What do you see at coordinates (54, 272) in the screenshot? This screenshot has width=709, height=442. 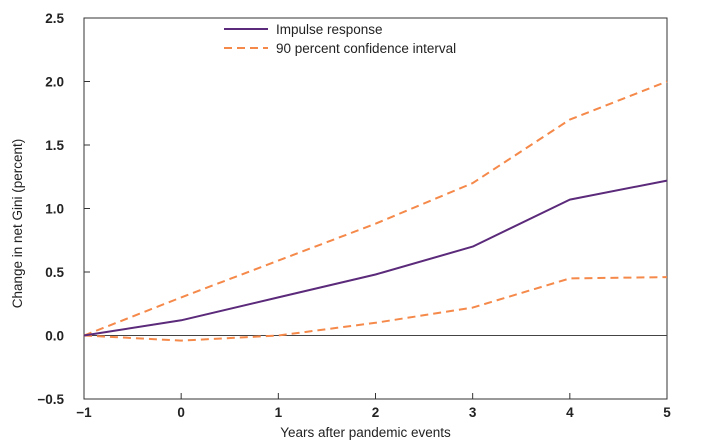 I see `y-tick-label: 0.5` at bounding box center [54, 272].